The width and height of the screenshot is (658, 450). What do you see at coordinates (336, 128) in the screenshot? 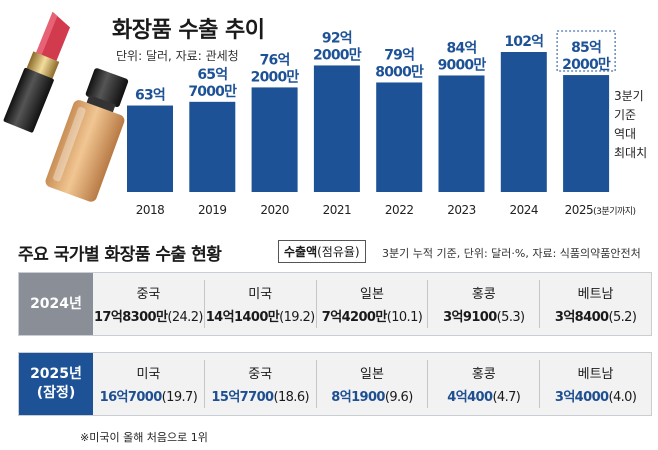
I see `bar-2021` at bounding box center [336, 128].